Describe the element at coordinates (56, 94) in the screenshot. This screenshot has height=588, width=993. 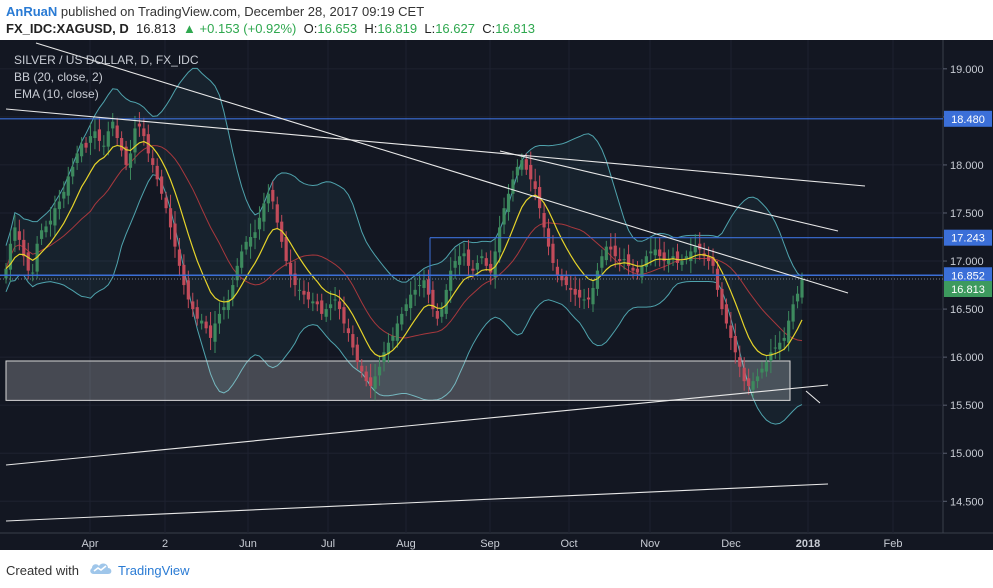
I see `legend-ema: EMA (10, close)` at that location.